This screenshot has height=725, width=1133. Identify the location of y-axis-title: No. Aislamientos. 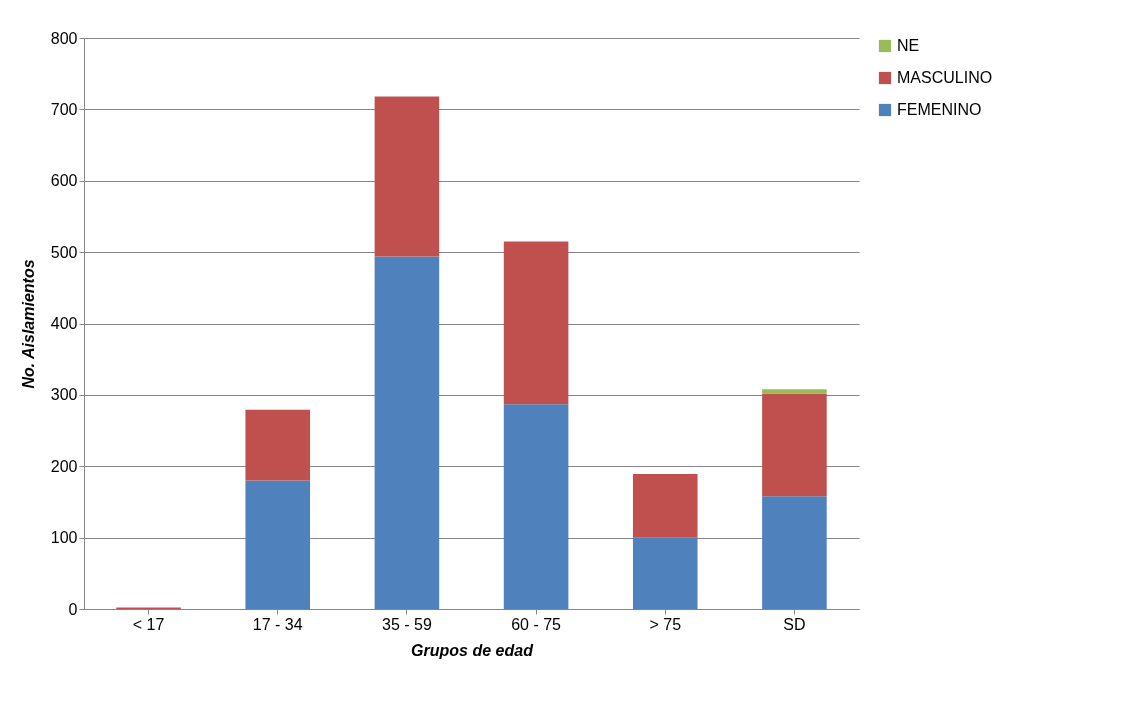
(28, 324).